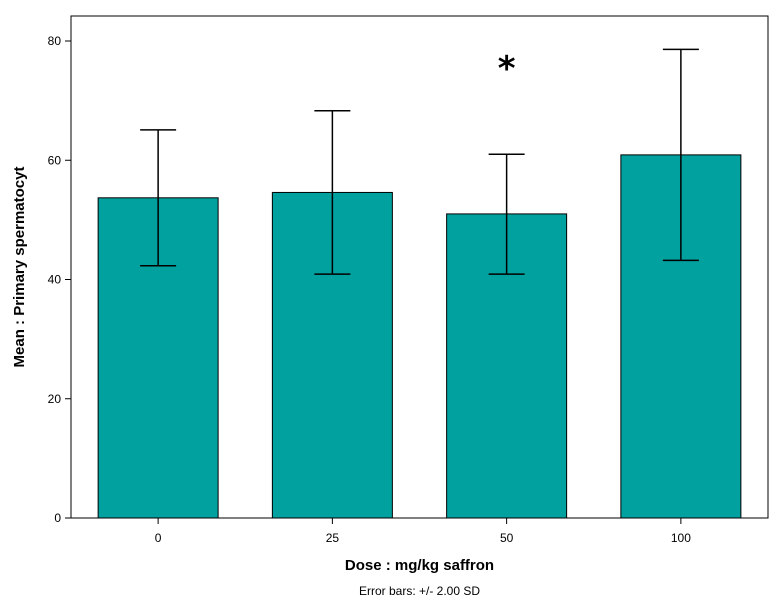 The width and height of the screenshot is (771, 601). I want to click on x-axis-title: Dose : mg/kg saffron, so click(419, 565).